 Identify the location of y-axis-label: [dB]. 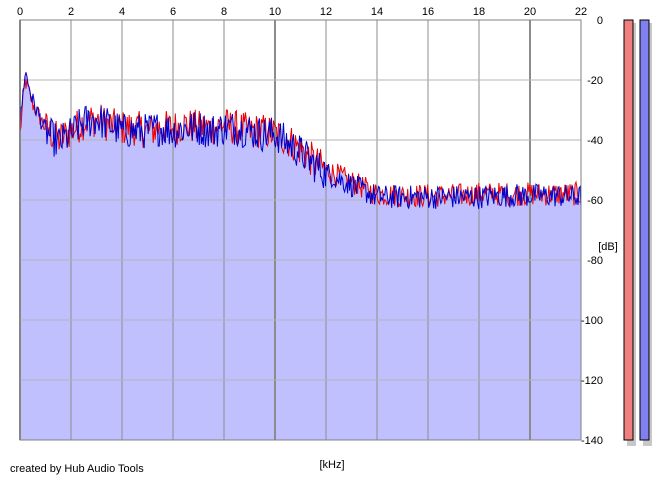
(608, 247).